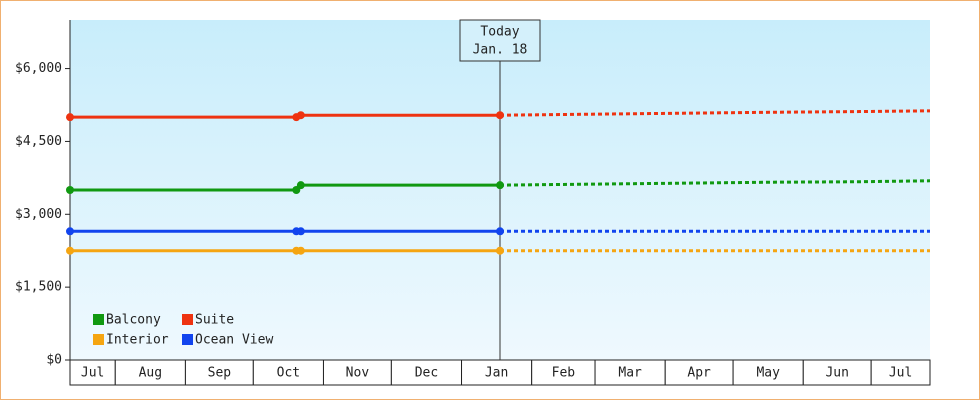 The height and width of the screenshot is (400, 980). Describe the element at coordinates (38, 68) in the screenshot. I see `y-tick-label: $6,000` at that location.